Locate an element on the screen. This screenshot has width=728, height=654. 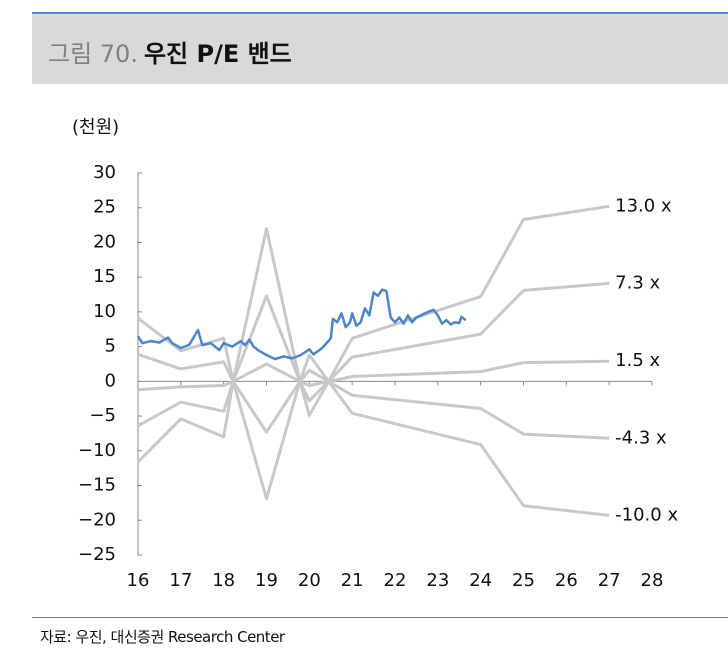
header: 그림 70. 우진 P/E 밴드 is located at coordinates (380, 48).